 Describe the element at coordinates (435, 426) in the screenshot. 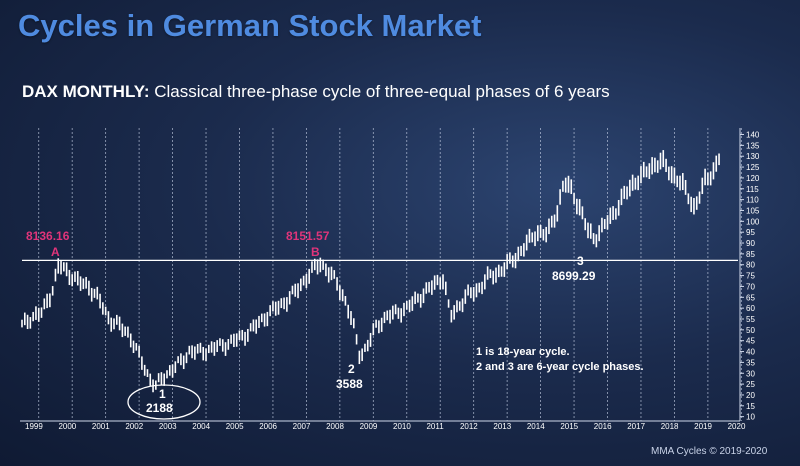

I see `x-tick-label: 2011` at that location.